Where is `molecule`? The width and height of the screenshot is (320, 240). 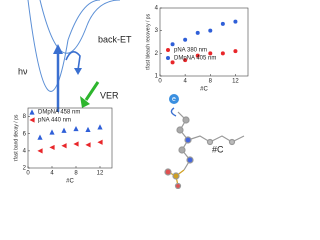
molecule is located at coordinates (204, 141).